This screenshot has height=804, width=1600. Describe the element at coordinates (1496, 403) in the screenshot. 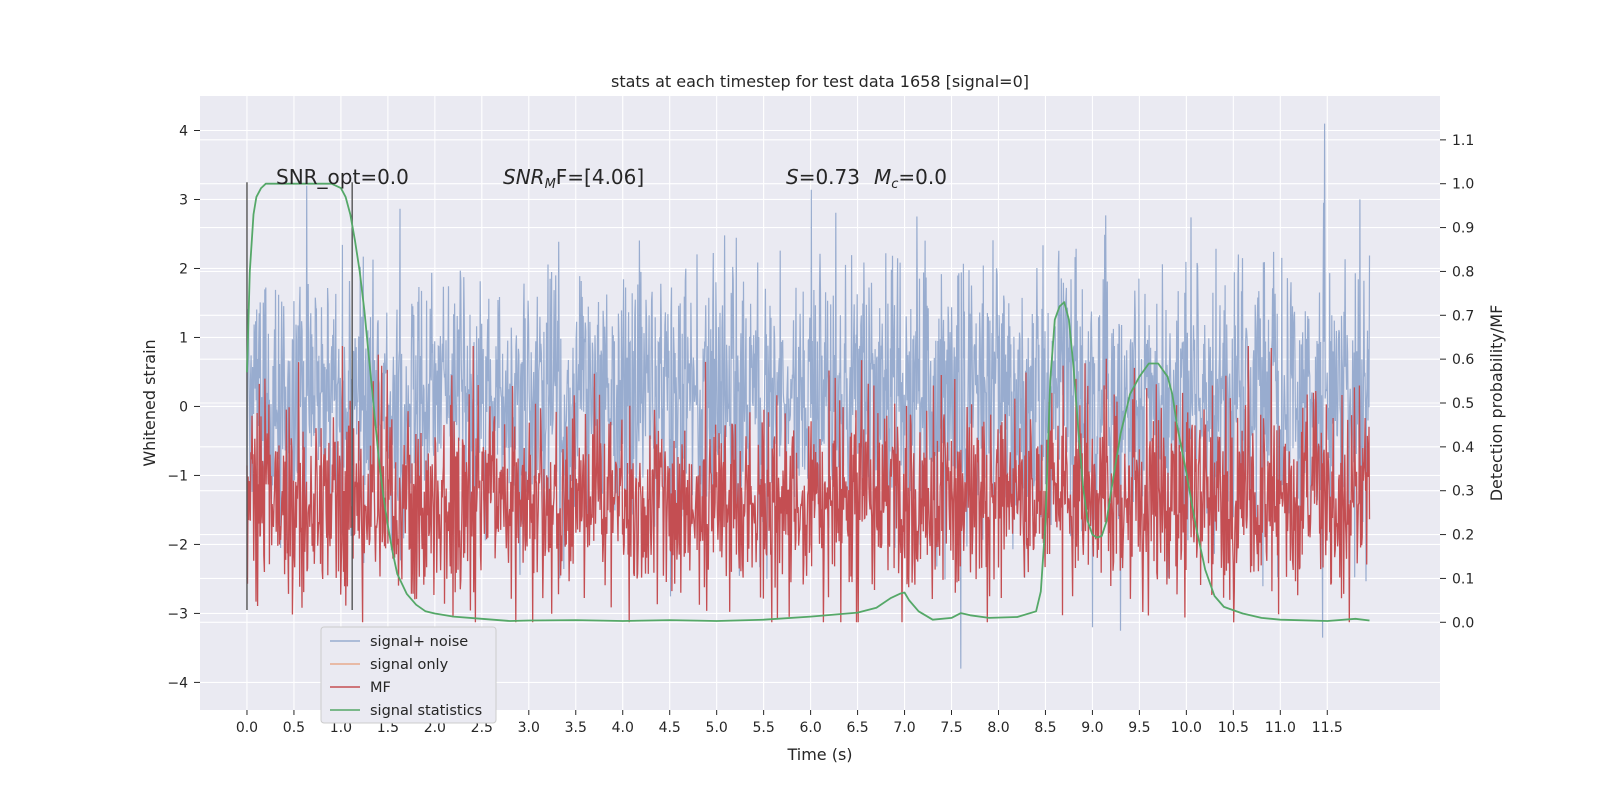

I see `y-right-axis-label: Detection probability/MF` at that location.